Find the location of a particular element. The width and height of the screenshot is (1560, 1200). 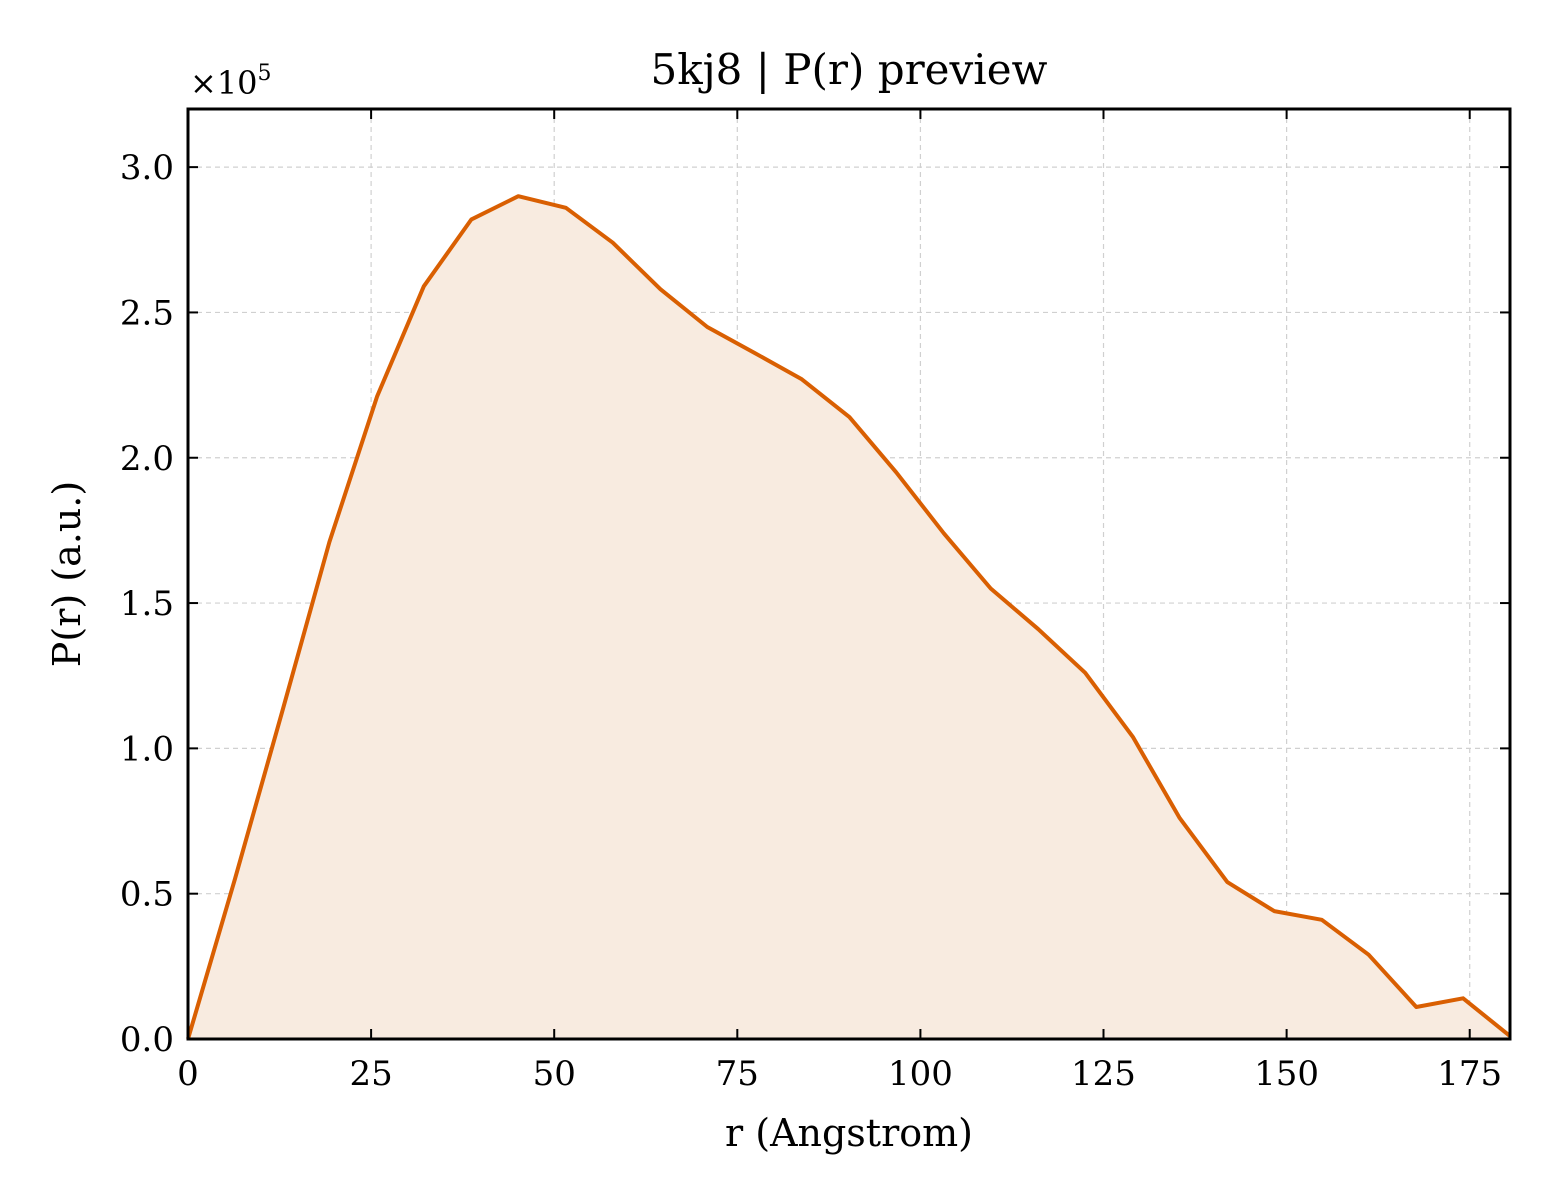

x-axis-title: r (Angstrom) is located at coordinates (849, 1133).